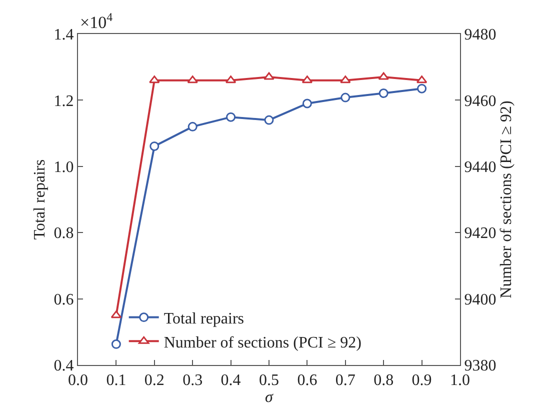  Describe the element at coordinates (307, 381) in the screenshot. I see `x-tick-label: 0.6` at that location.